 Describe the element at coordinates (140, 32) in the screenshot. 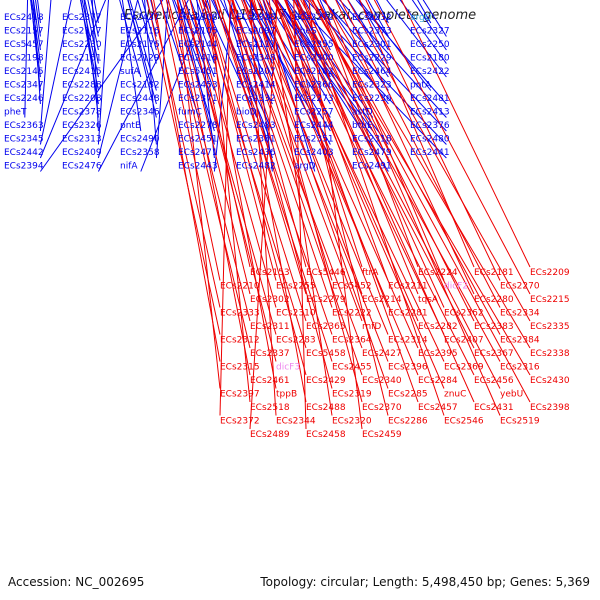

I see `gene-label: ECs2116` at that location.